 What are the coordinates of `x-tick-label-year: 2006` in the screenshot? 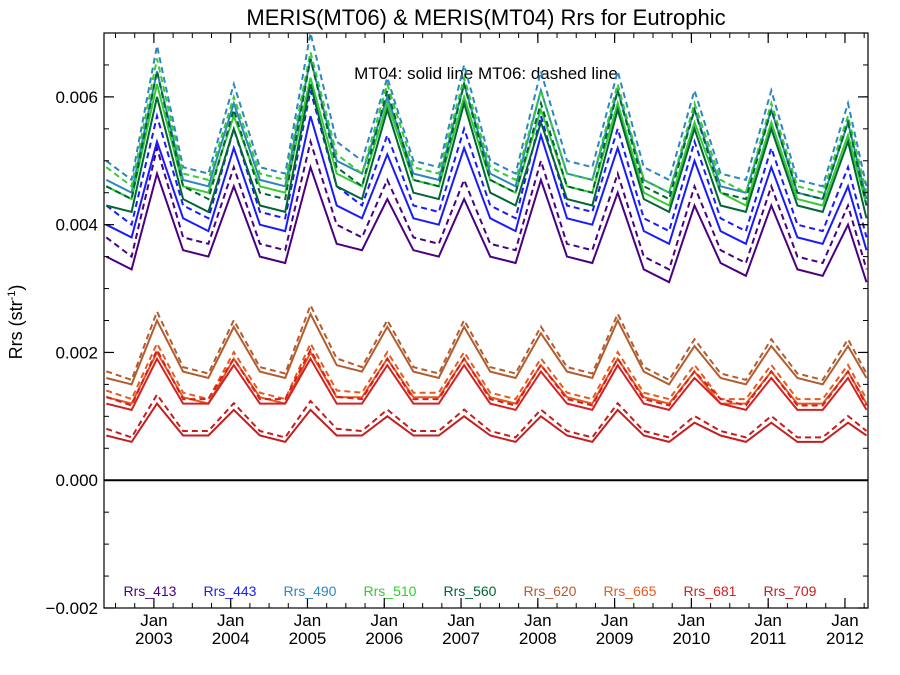 It's located at (384, 638).